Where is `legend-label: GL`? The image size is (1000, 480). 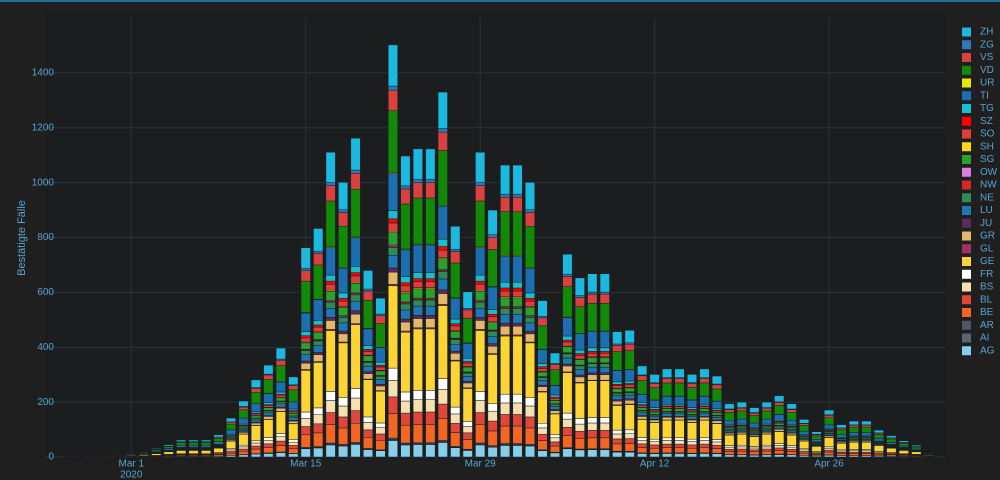
legend-label: GL is located at coordinates (987, 248).